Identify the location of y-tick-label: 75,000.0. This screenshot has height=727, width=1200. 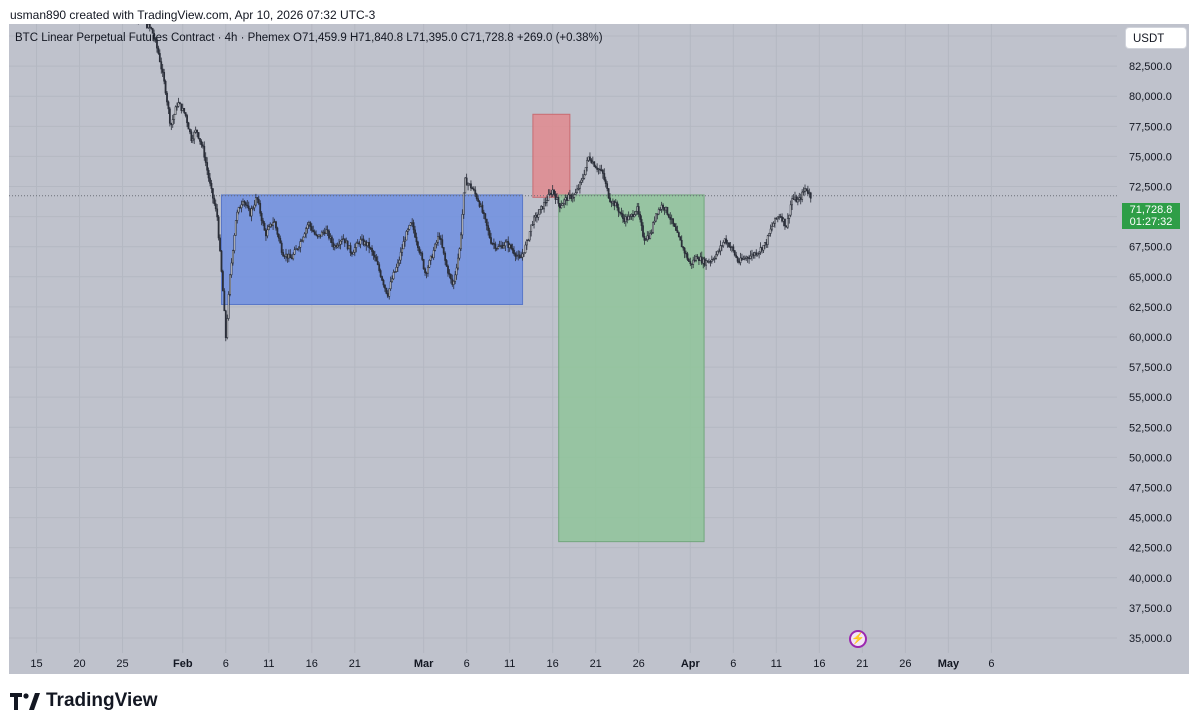
(1150, 157).